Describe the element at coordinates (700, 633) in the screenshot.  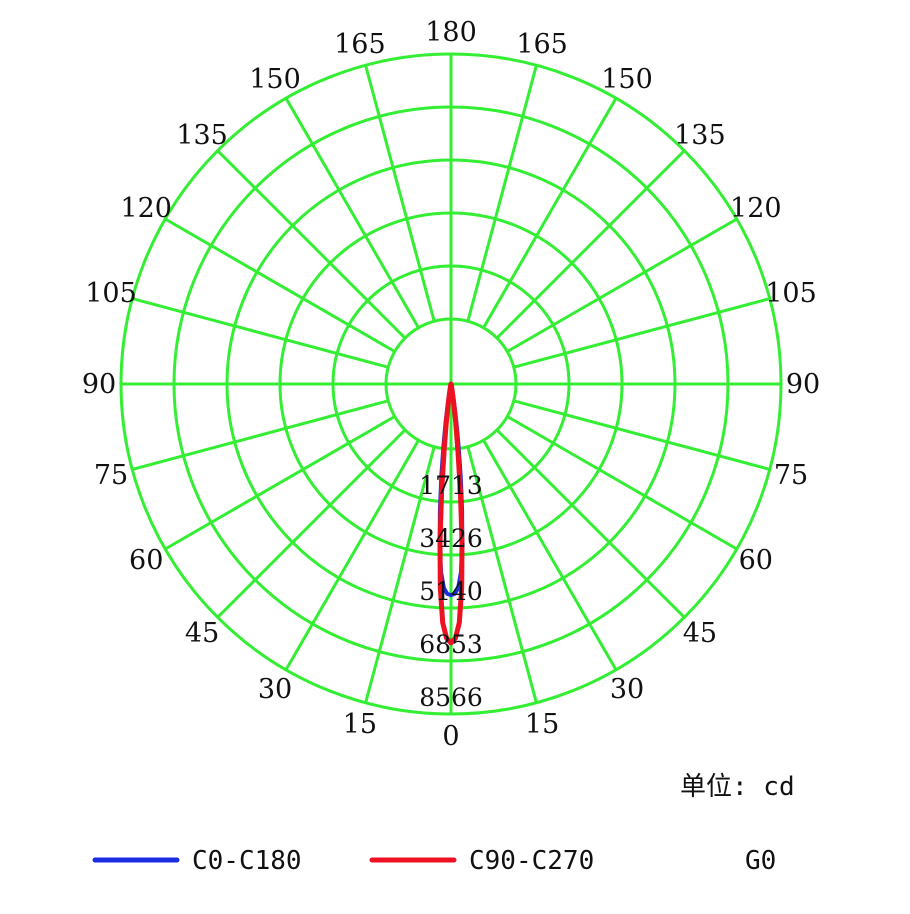
I see `angle-label-right: 45` at that location.